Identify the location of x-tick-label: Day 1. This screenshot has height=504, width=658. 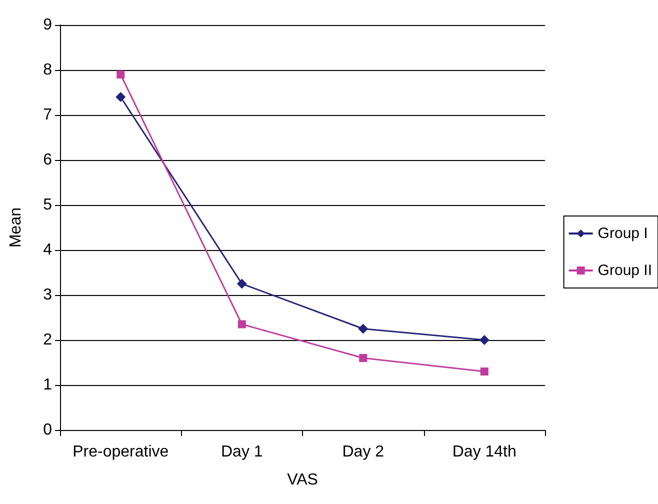
(241, 452).